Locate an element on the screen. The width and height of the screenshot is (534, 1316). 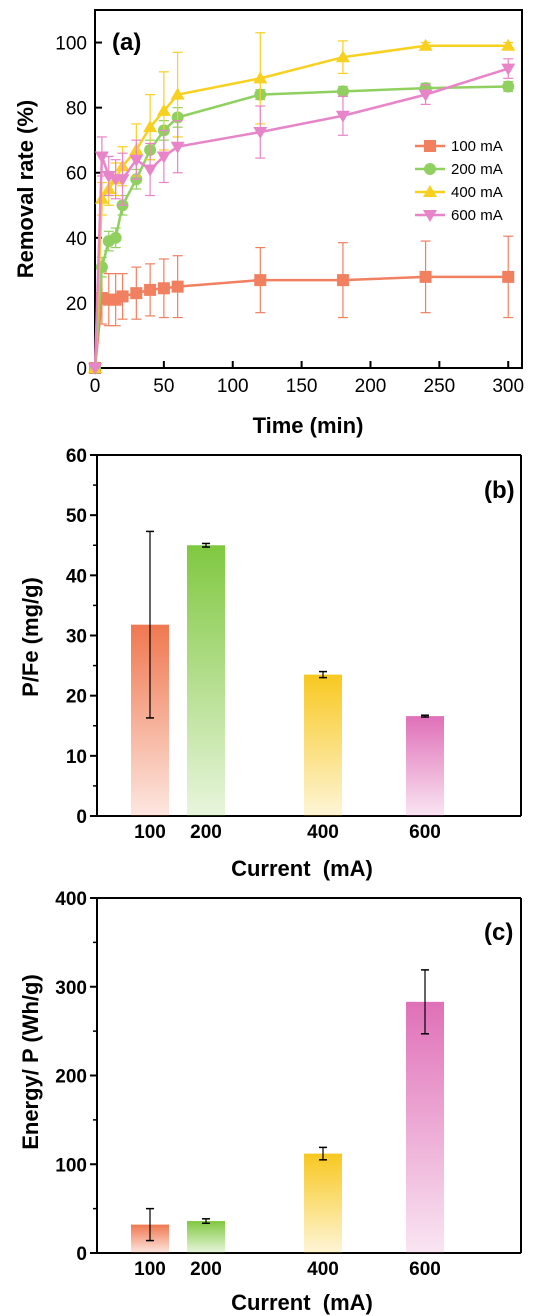
panel-c-tag: (c) is located at coordinates (498, 932).